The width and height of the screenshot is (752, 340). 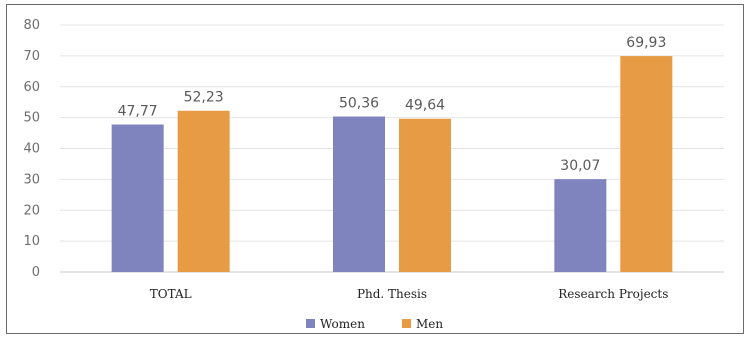 What do you see at coordinates (31, 241) in the screenshot?
I see `y-tick-label: 10` at bounding box center [31, 241].